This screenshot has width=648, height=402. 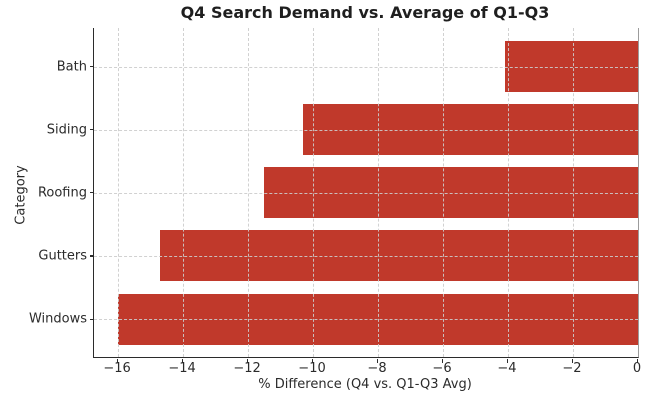 I want to click on x-tick-label: −12, so click(x=247, y=368).